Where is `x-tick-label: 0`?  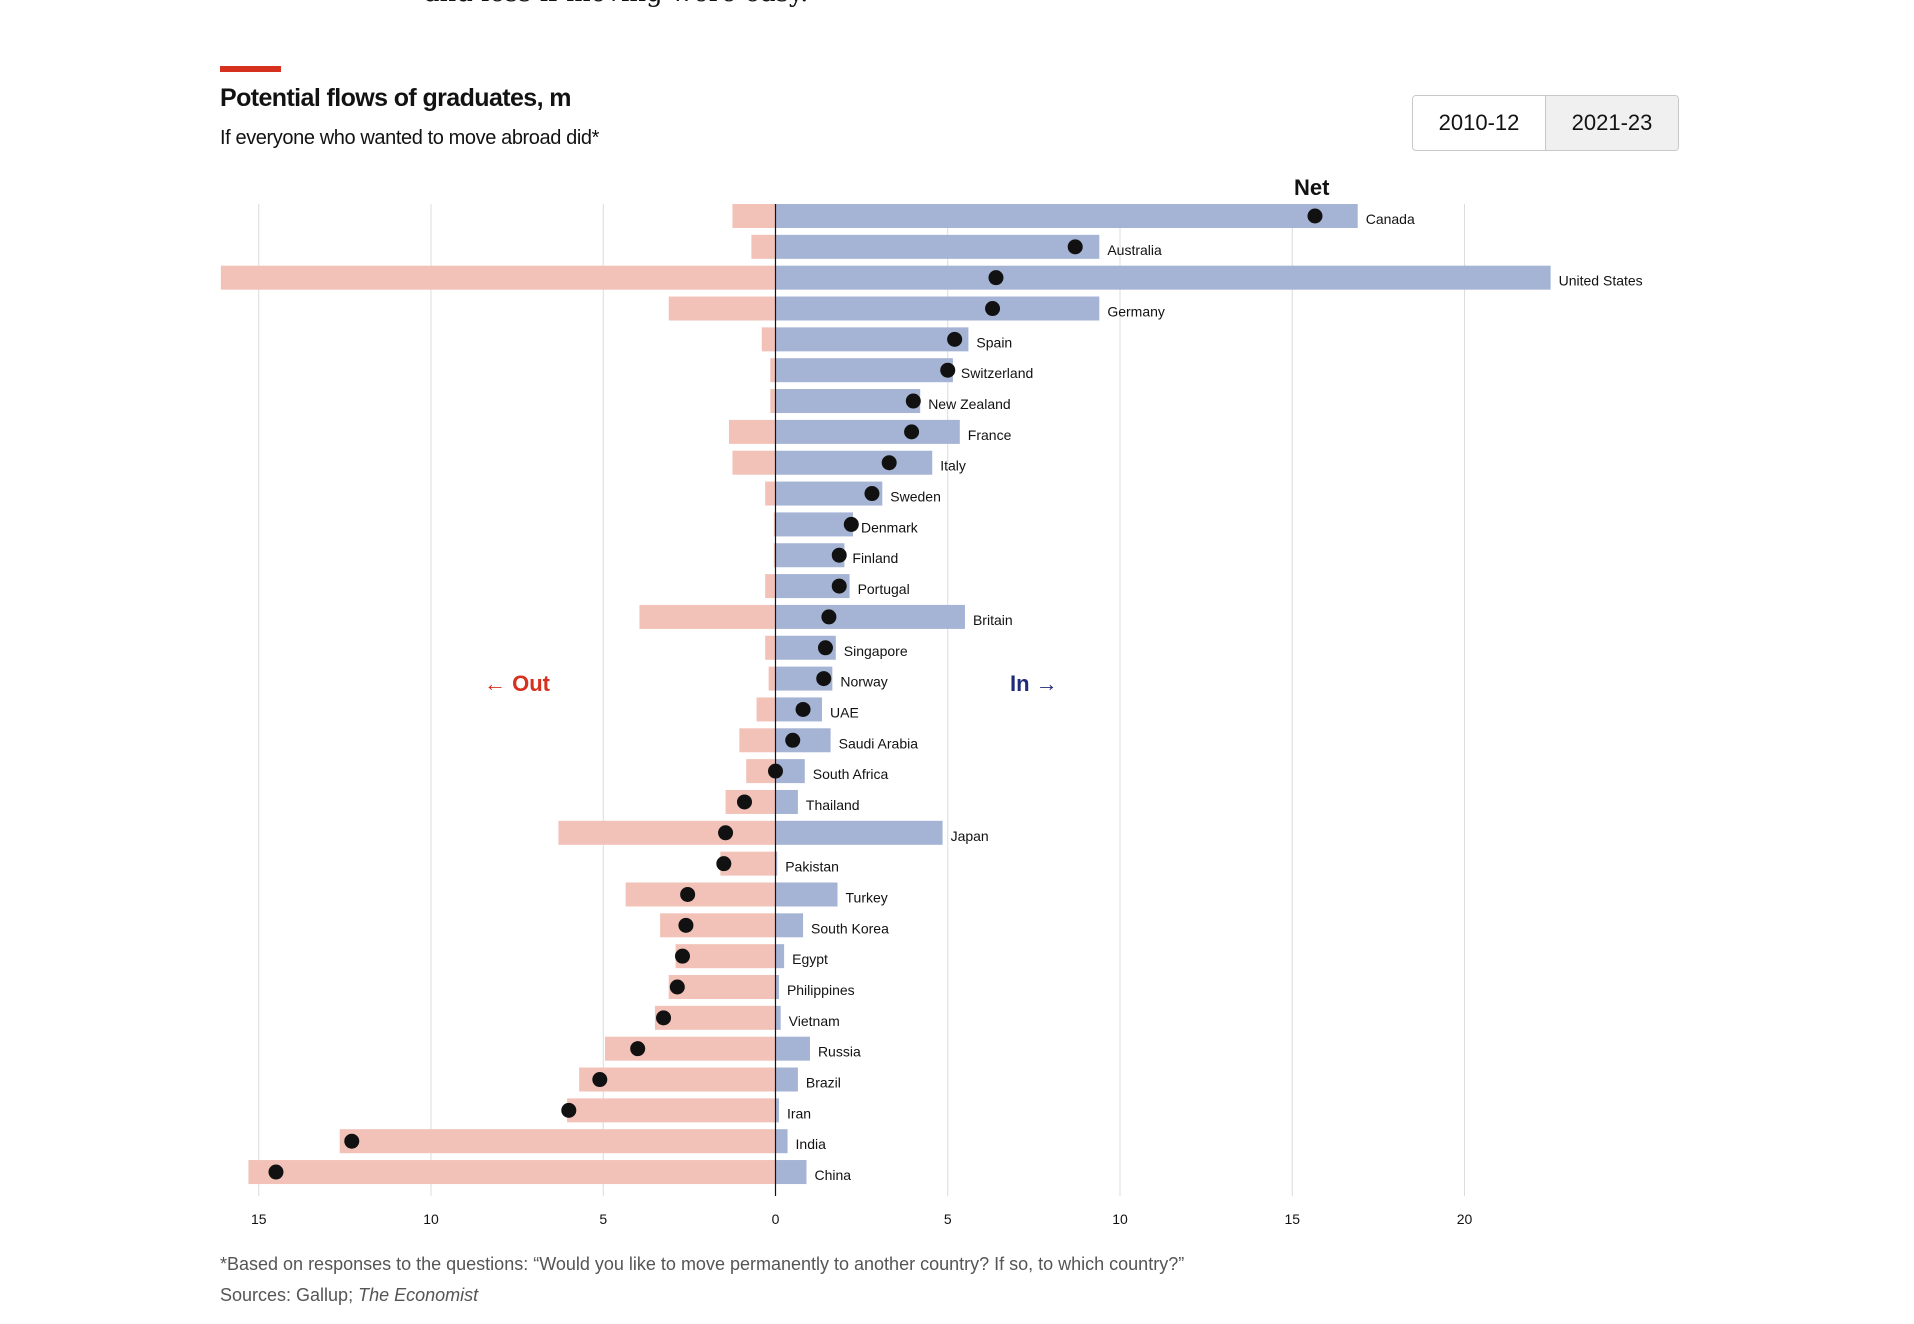 x-tick-label: 0 is located at coordinates (776, 1219).